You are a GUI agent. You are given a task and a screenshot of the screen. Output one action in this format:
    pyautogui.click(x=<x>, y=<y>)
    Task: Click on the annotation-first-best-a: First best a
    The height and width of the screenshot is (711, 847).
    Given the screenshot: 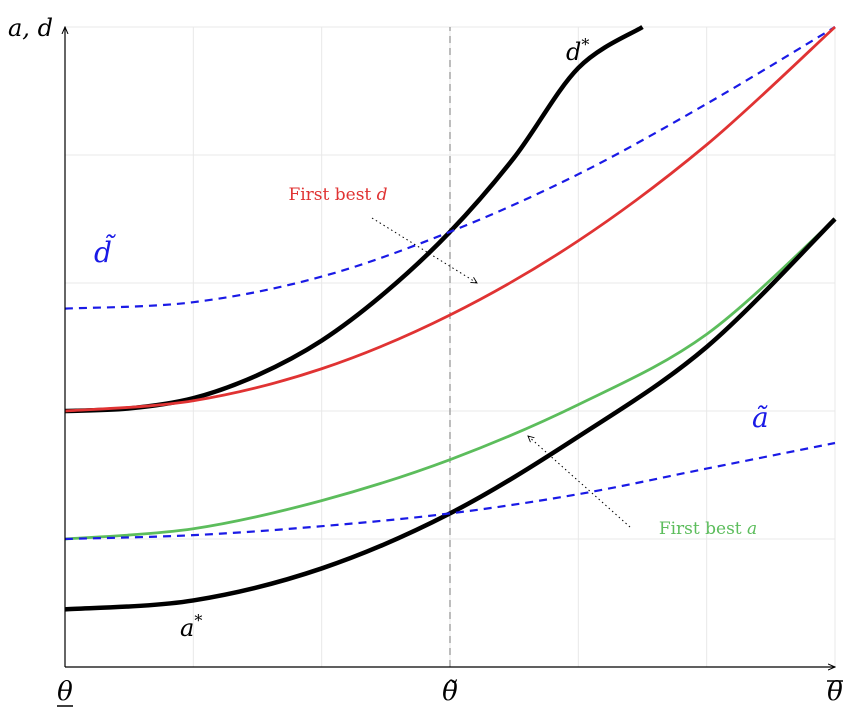 What is the action you would take?
    pyautogui.click(x=708, y=529)
    